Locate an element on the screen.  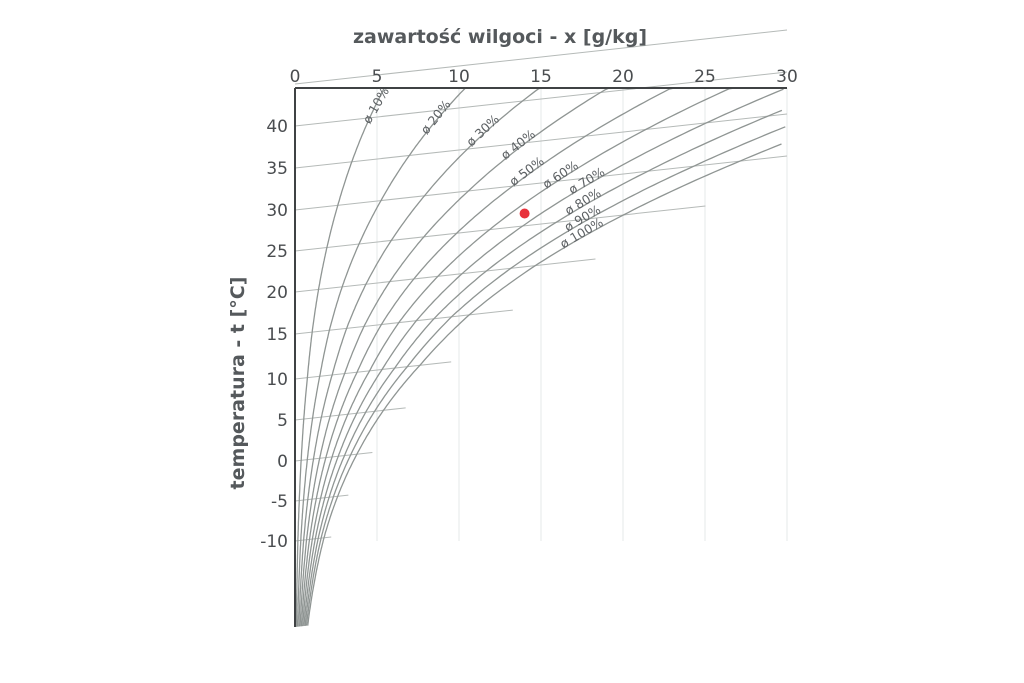
y-tick-5: 5 is located at coordinates (282, 421).